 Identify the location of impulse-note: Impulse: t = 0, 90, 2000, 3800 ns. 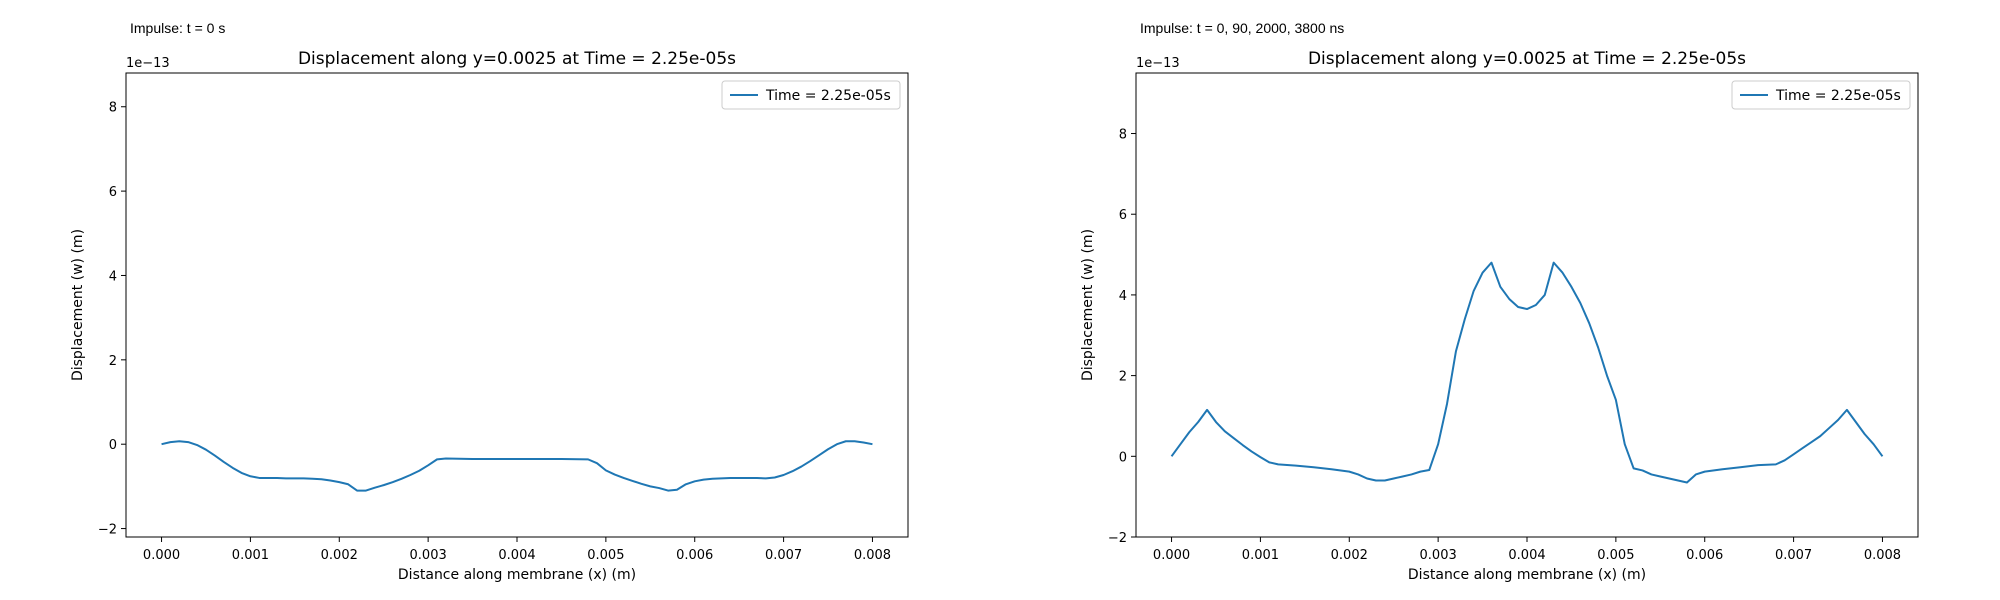
(1242, 28).